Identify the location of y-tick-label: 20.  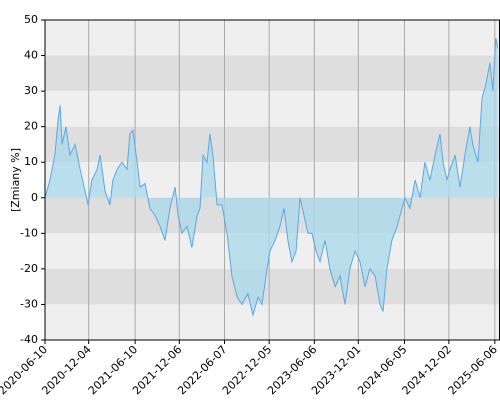
(31, 126).